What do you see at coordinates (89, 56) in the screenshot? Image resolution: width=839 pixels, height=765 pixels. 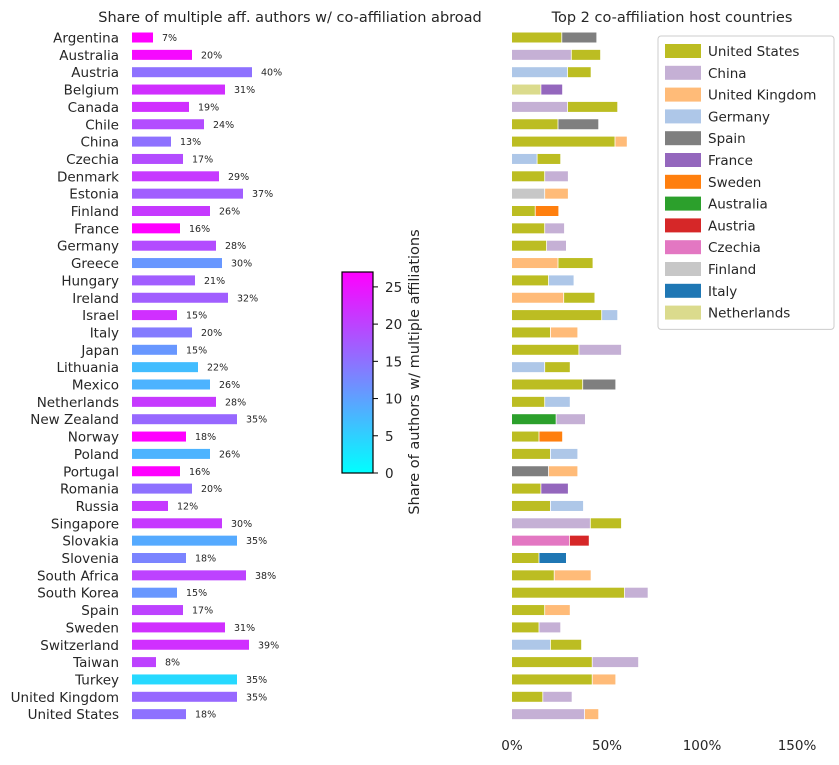 I see `country-label-australia: Australia` at bounding box center [89, 56].